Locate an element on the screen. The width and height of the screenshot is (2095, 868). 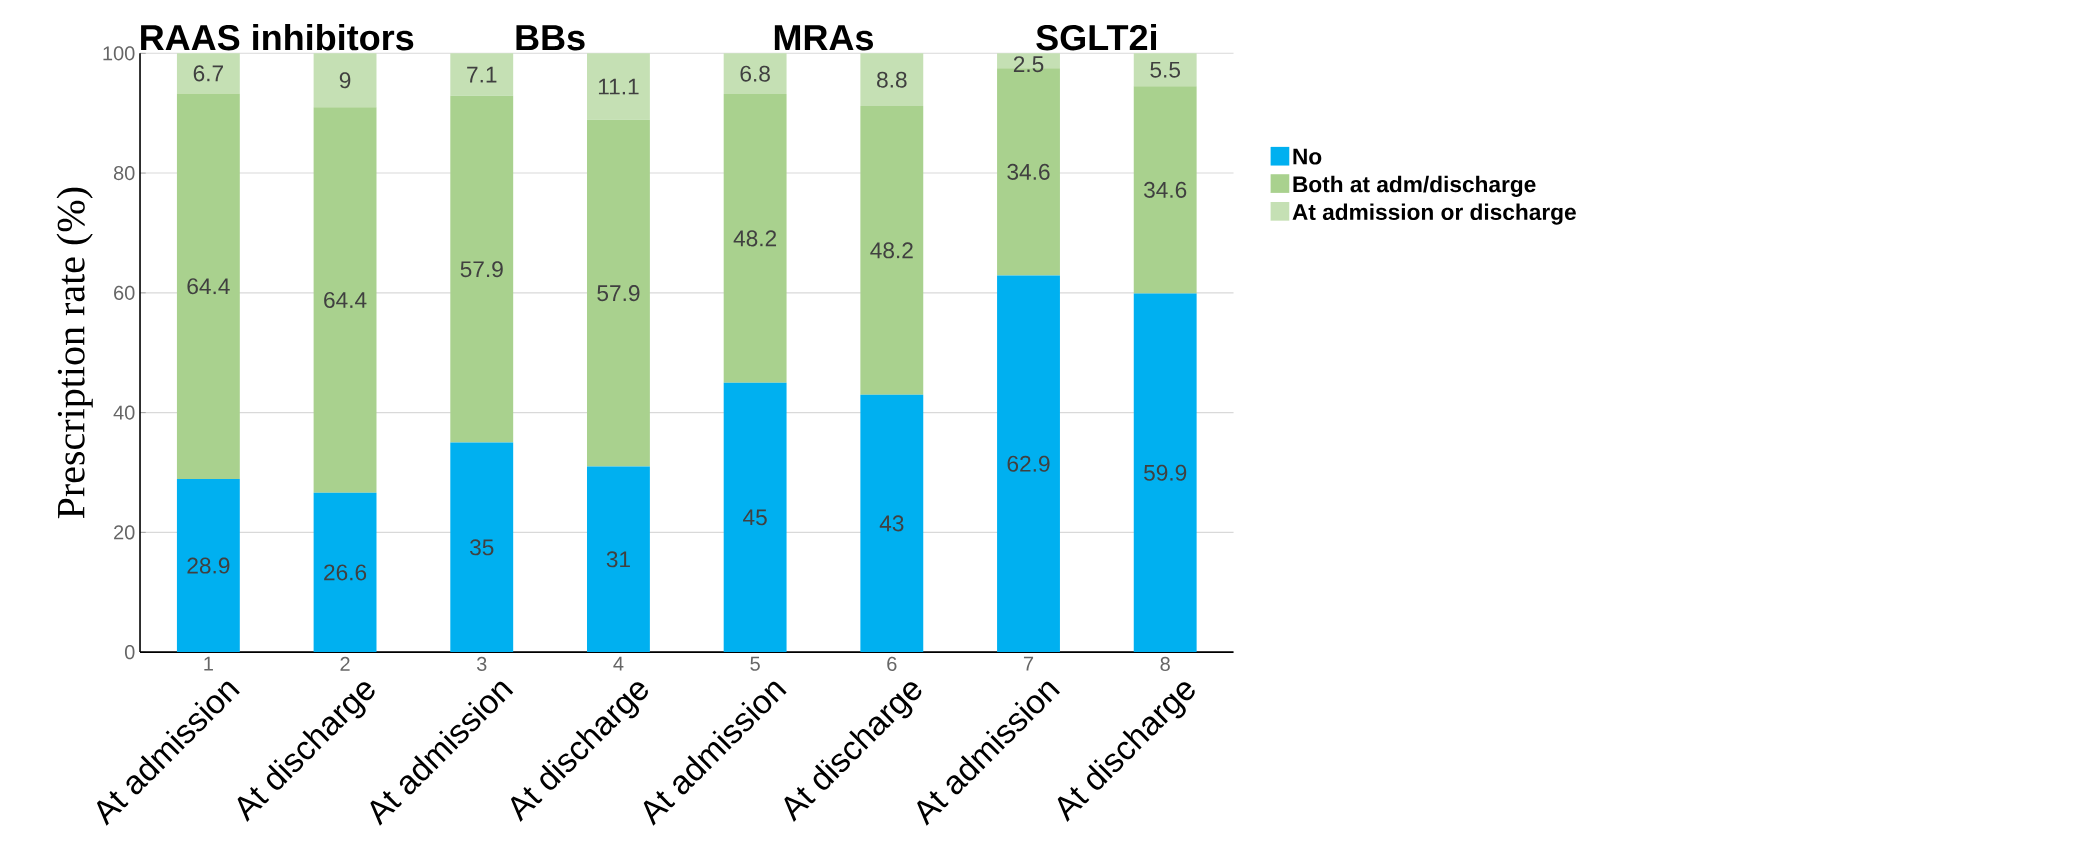
data-label: 6.8 is located at coordinates (755, 73).